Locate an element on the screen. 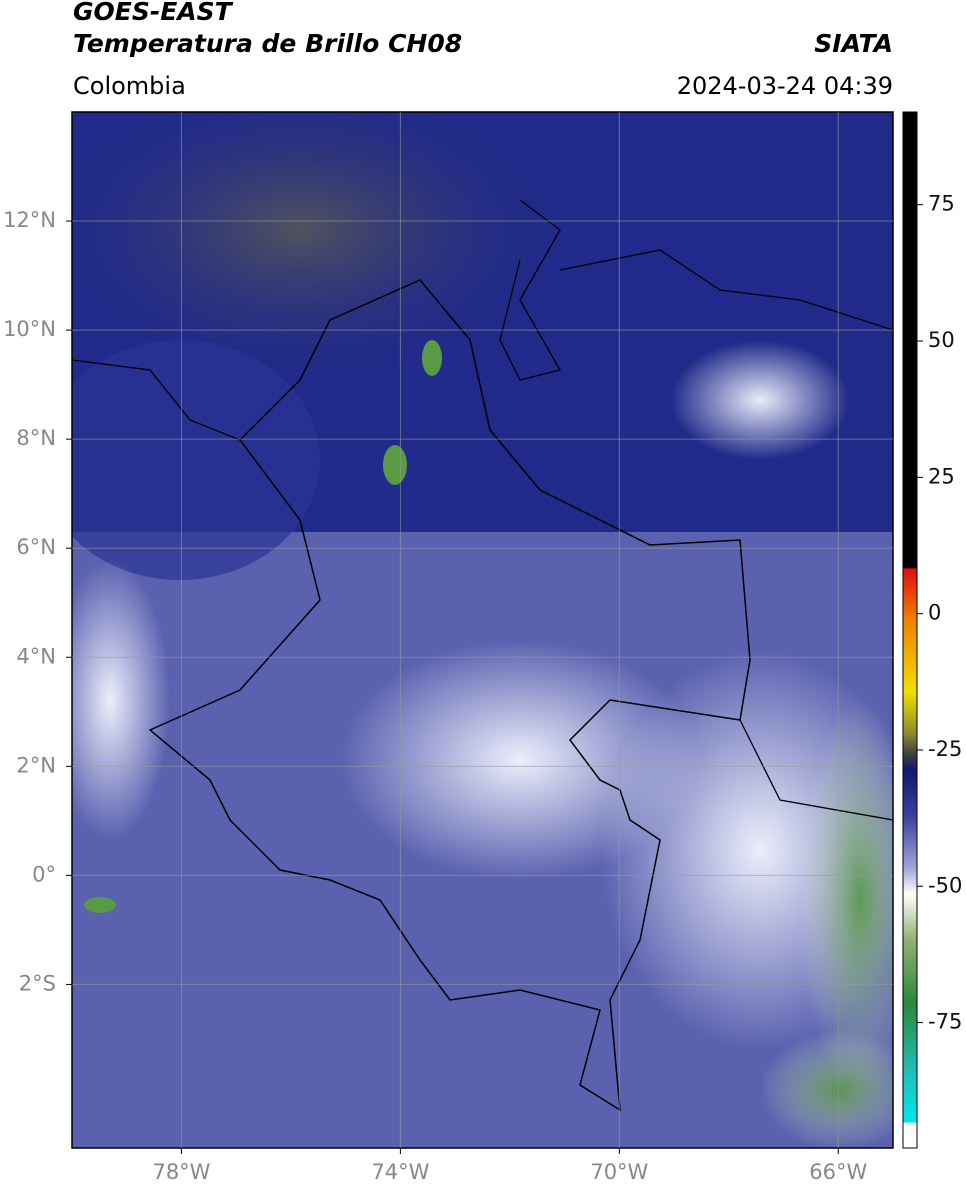  colorbar-tick-label: -75 is located at coordinates (945, 1022).